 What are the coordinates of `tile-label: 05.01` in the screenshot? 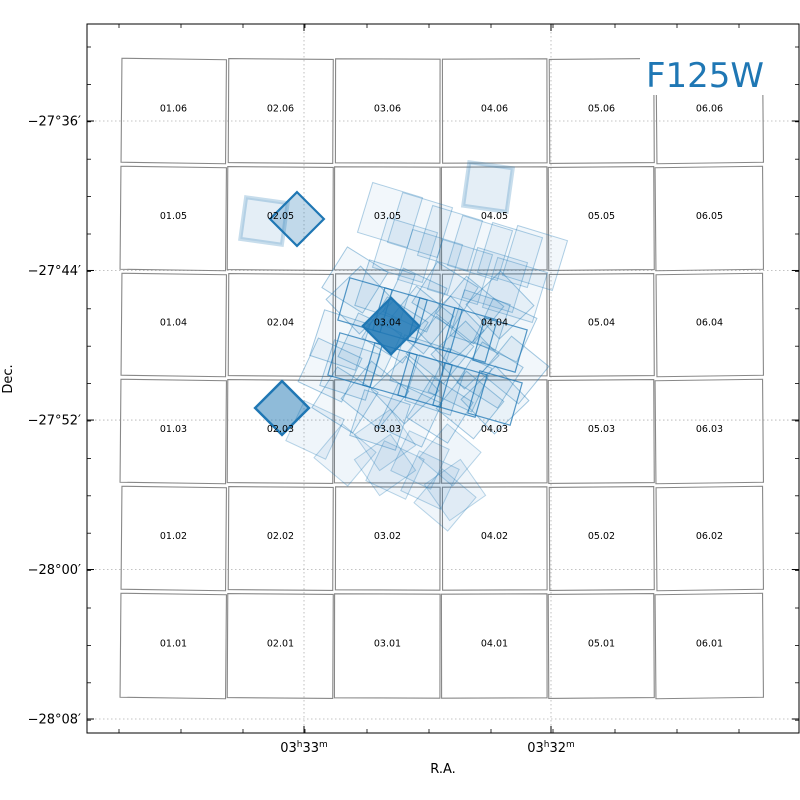 It's located at (601, 644).